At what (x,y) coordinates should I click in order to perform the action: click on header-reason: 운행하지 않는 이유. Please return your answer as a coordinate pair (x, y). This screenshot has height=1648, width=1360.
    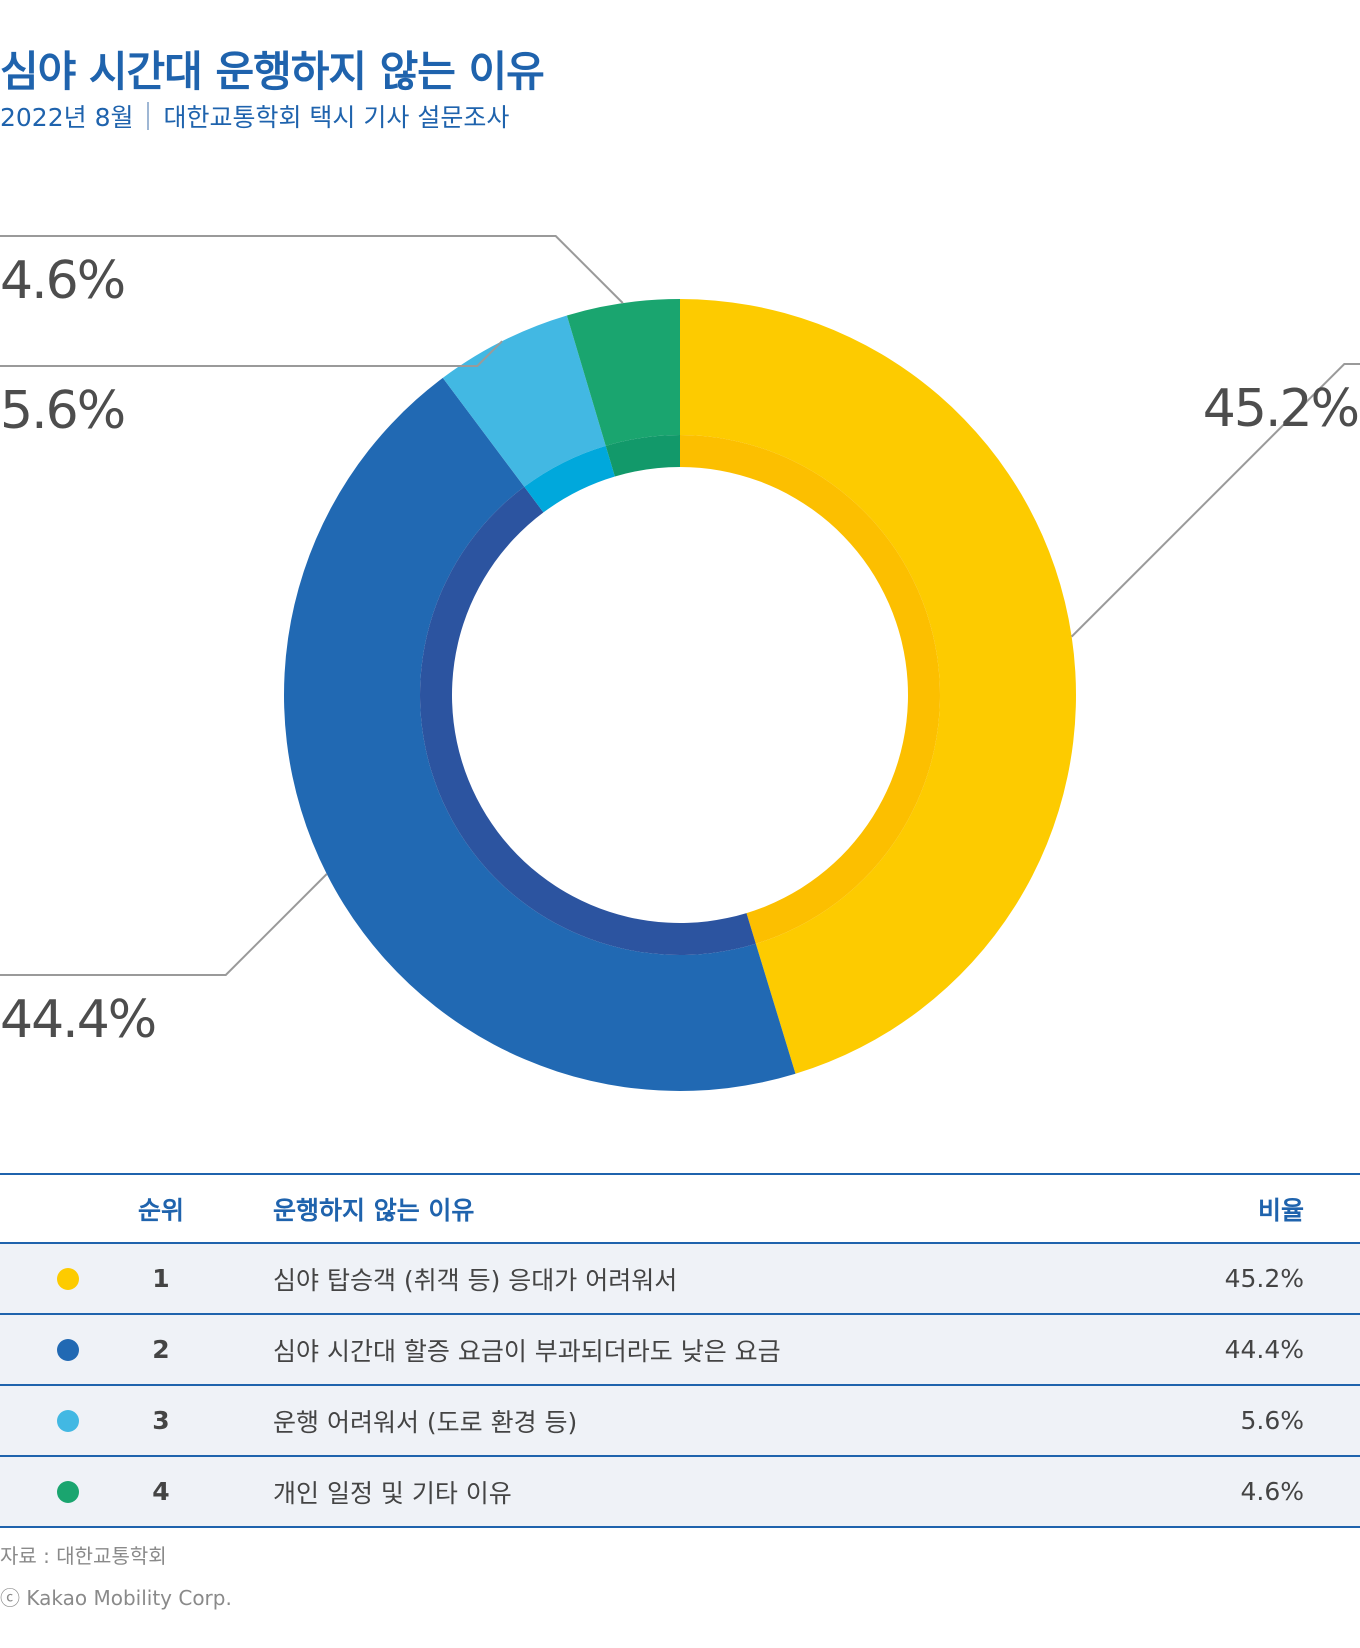
    Looking at the image, I should click on (374, 1210).